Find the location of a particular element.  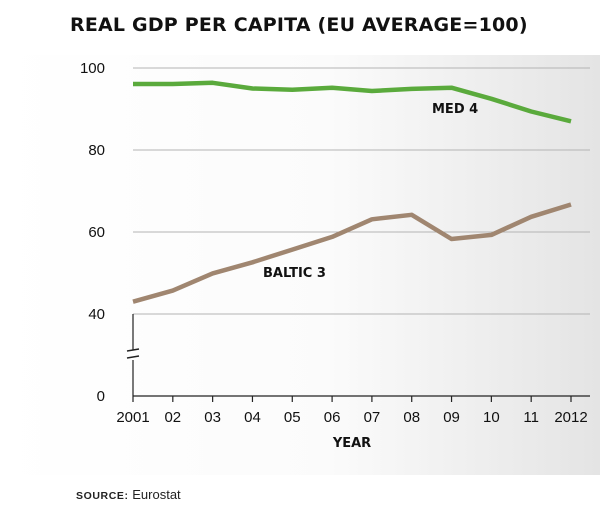

x-tick-label: 10 is located at coordinates (491, 417).